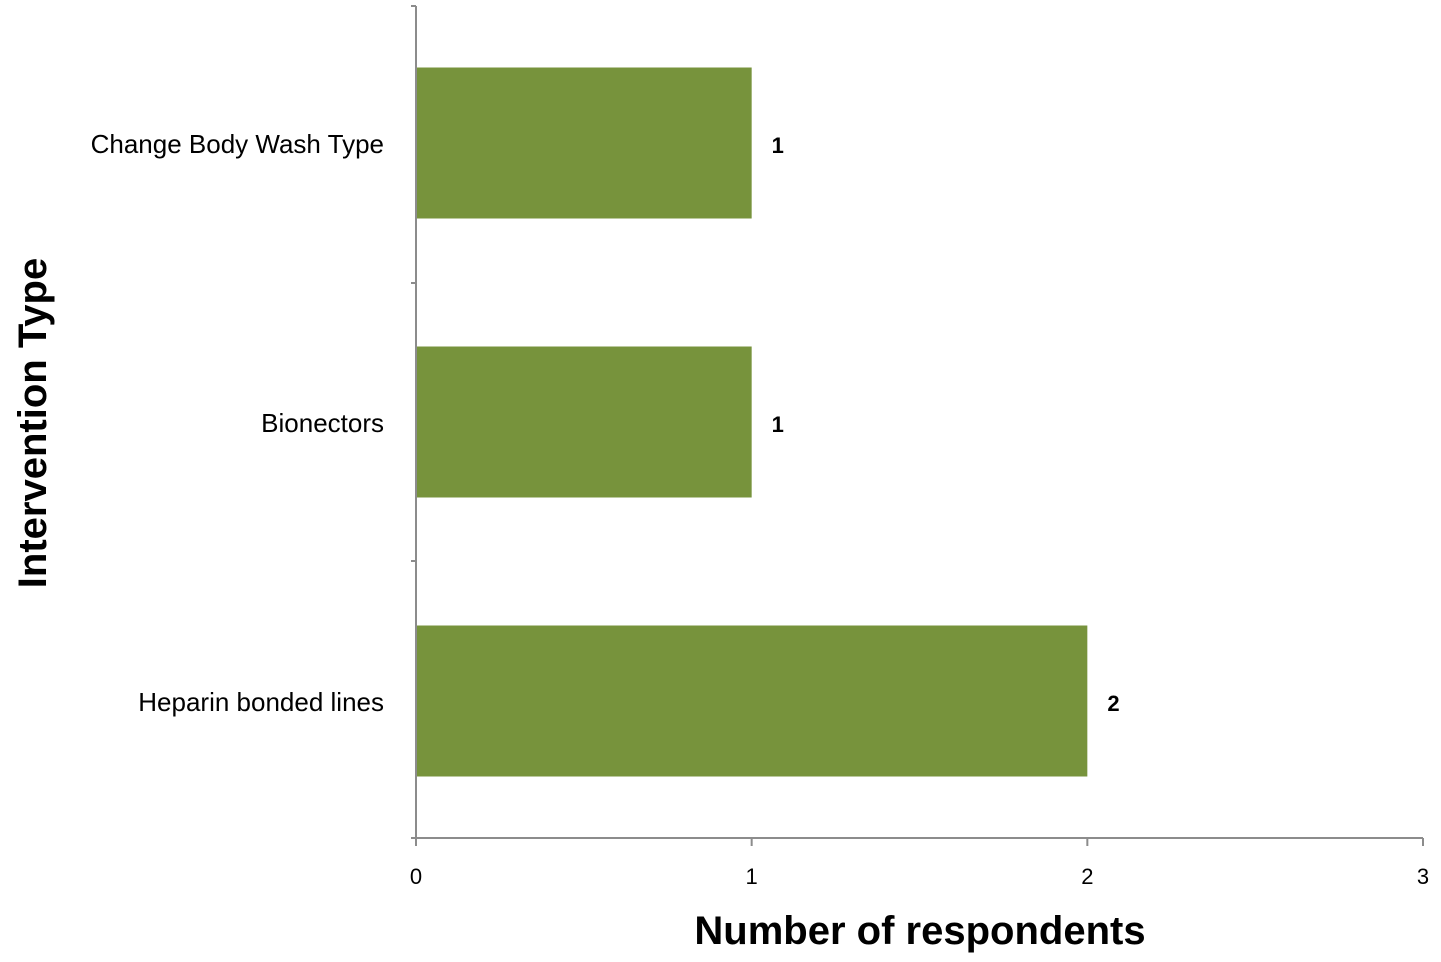 Image resolution: width=1441 pixels, height=962 pixels. What do you see at coordinates (261, 702) in the screenshot?
I see `category-label: Heparin bonded lines` at bounding box center [261, 702].